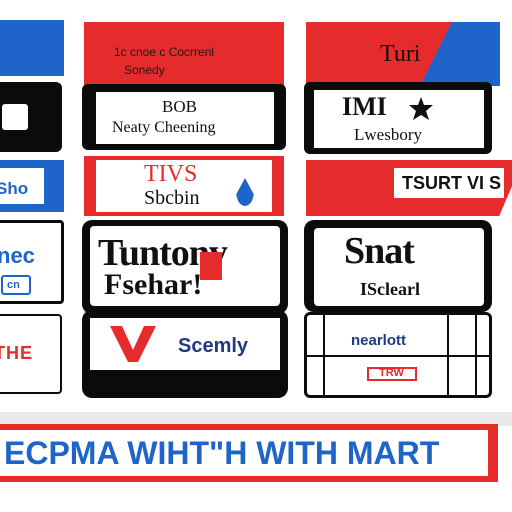 This screenshot has width=512, height=512. What do you see at coordinates (179, 106) in the screenshot?
I see `mid-card2-line1: BOB` at bounding box center [179, 106].